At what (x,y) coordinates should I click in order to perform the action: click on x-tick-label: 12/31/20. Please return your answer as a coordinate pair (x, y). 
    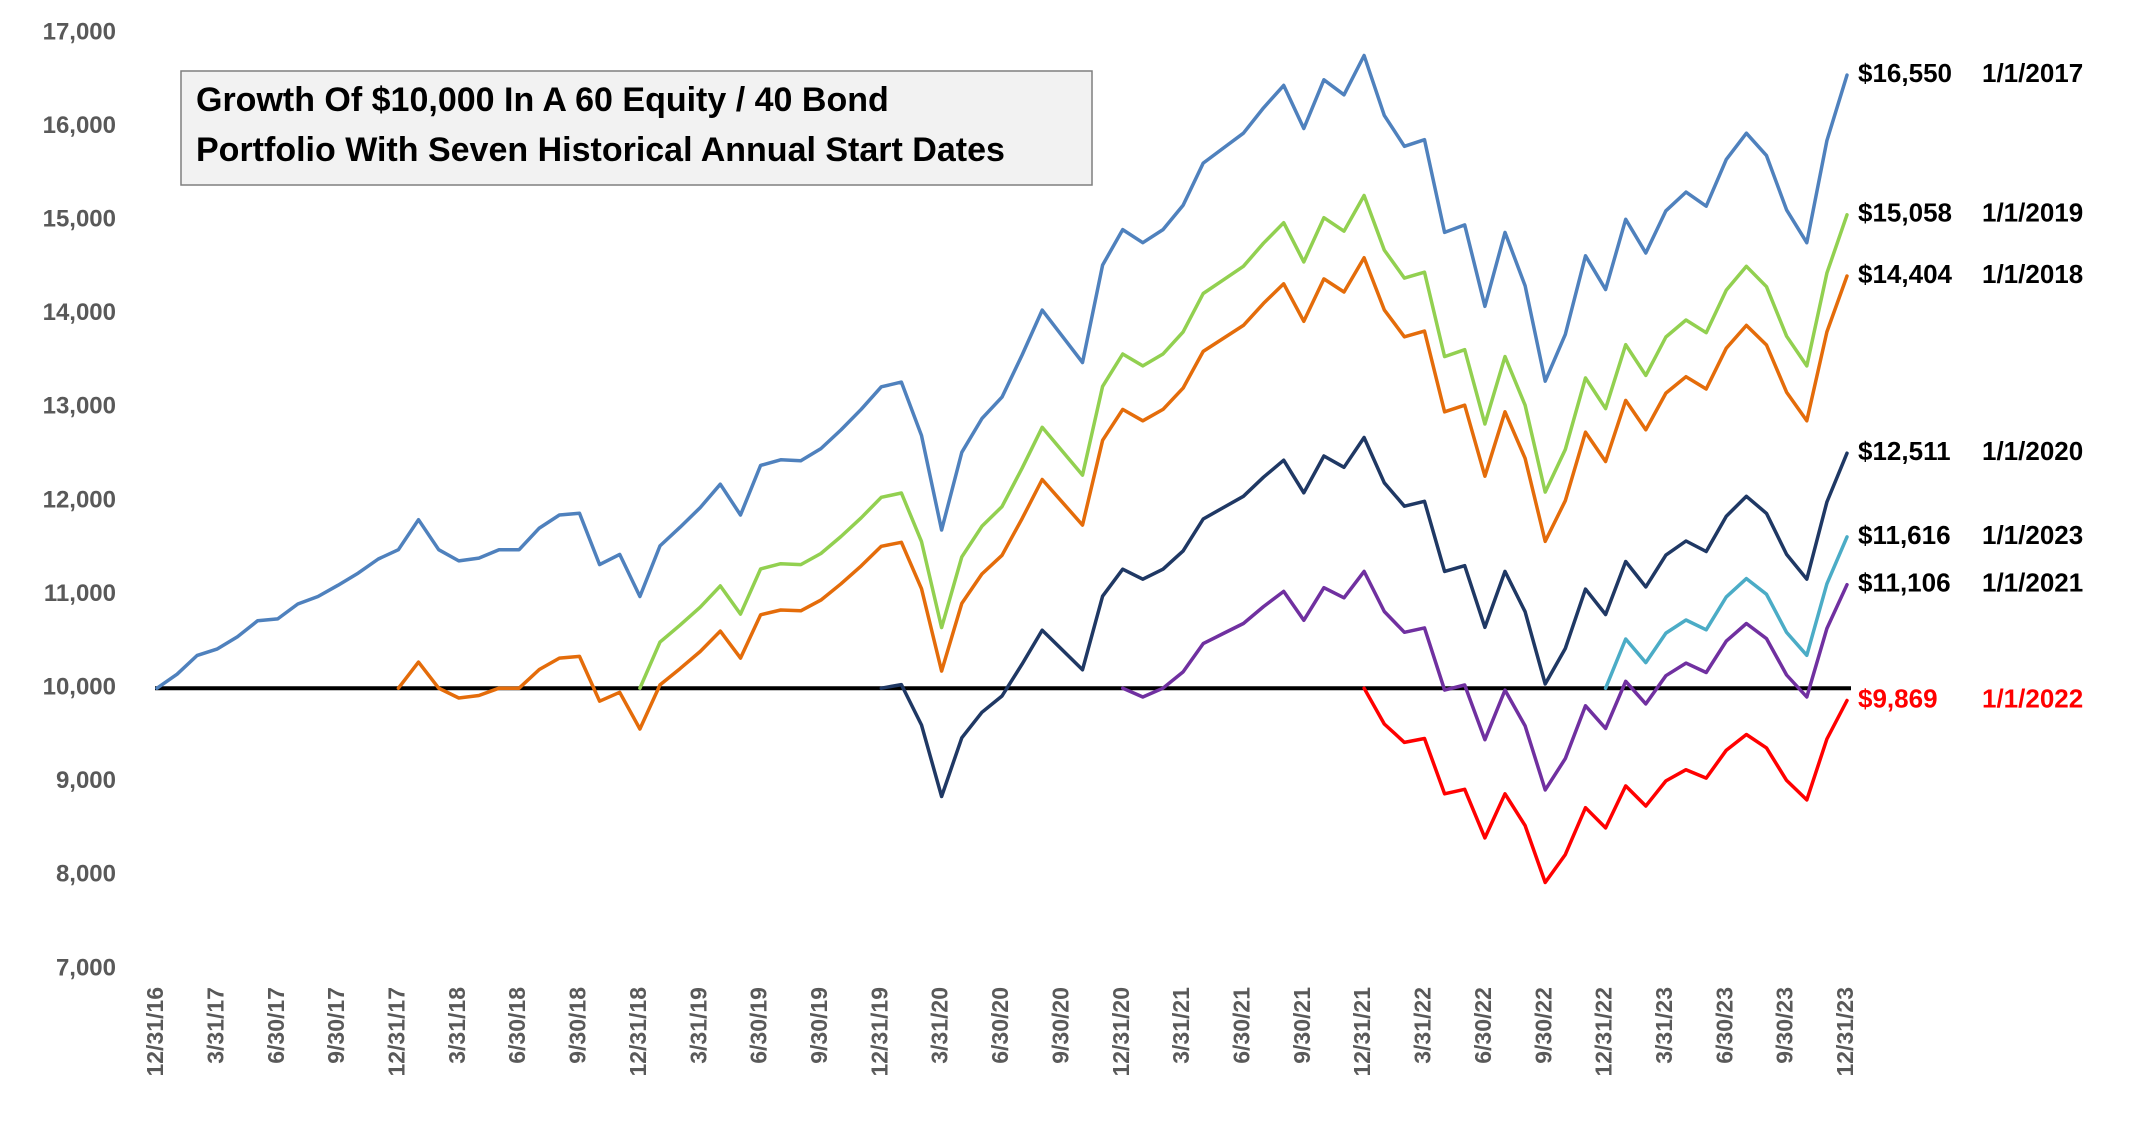
    Looking at the image, I should click on (1121, 1032).